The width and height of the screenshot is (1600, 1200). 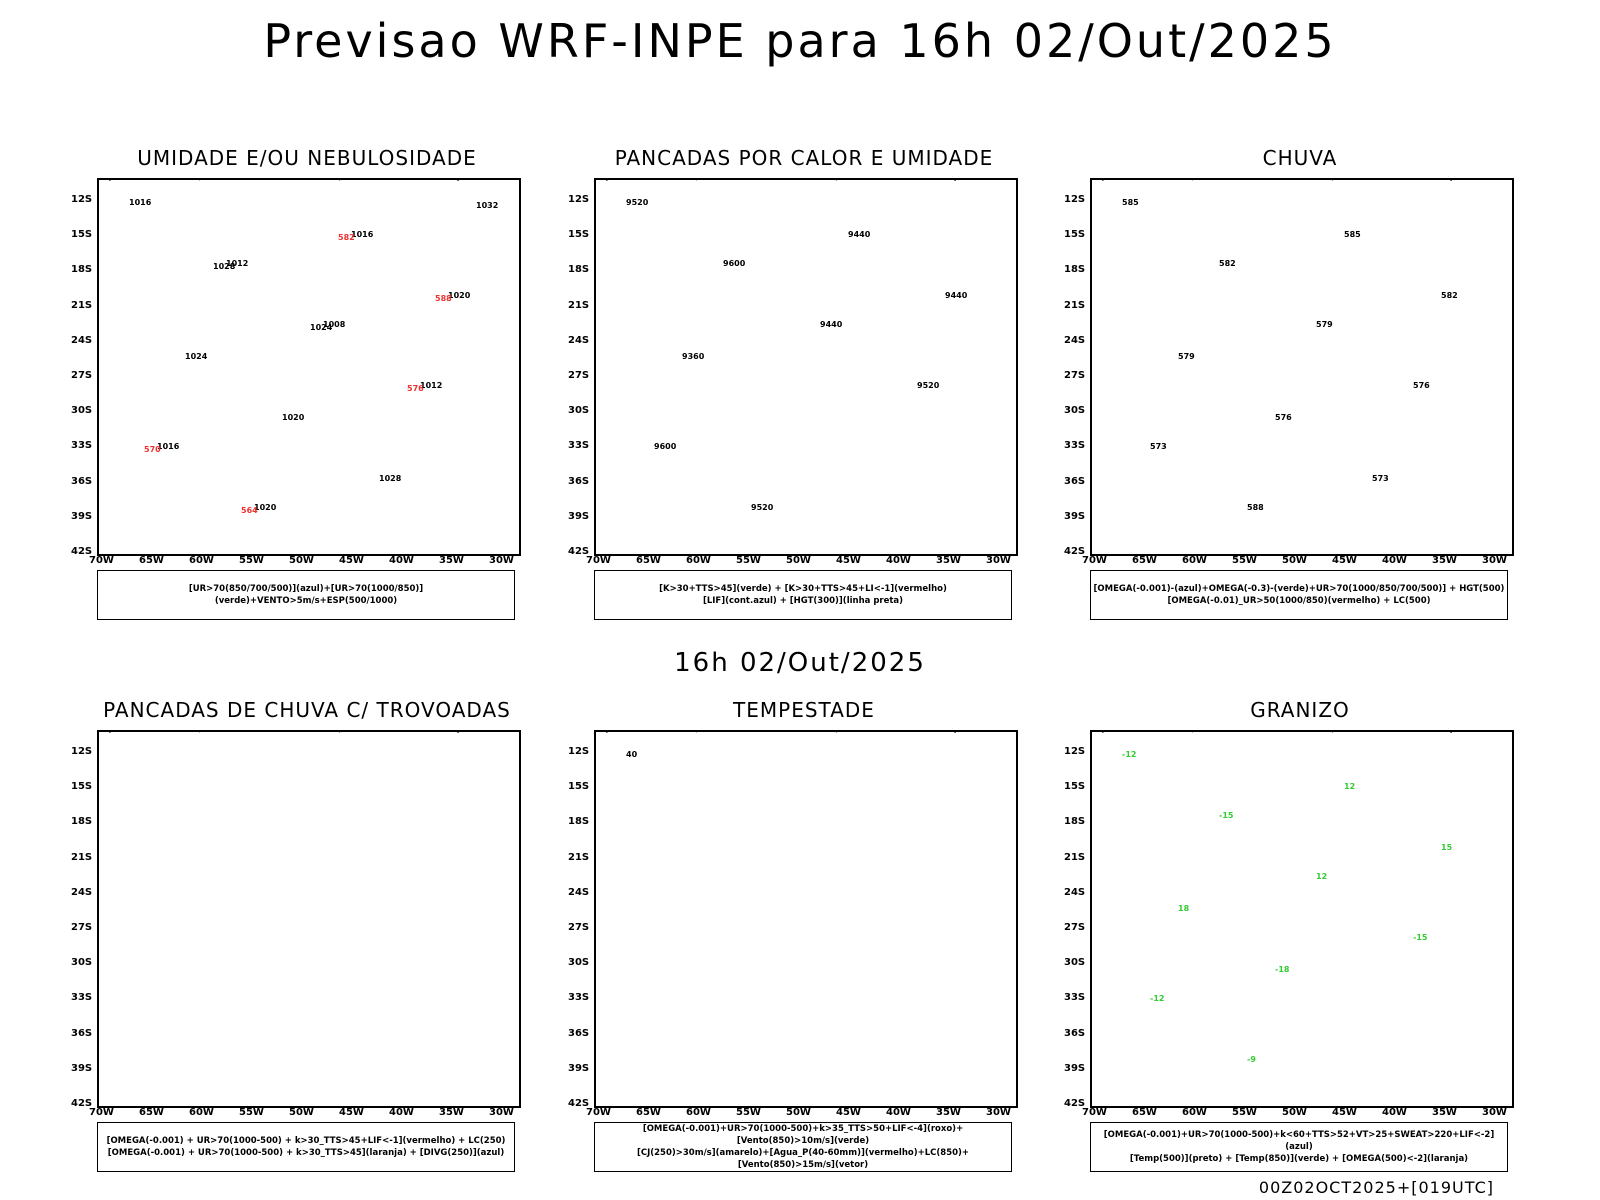 I want to click on map-panel-2: 9520 9600 9440 9520 9600 9520 9440 9440 9360, so click(x=806, y=367).